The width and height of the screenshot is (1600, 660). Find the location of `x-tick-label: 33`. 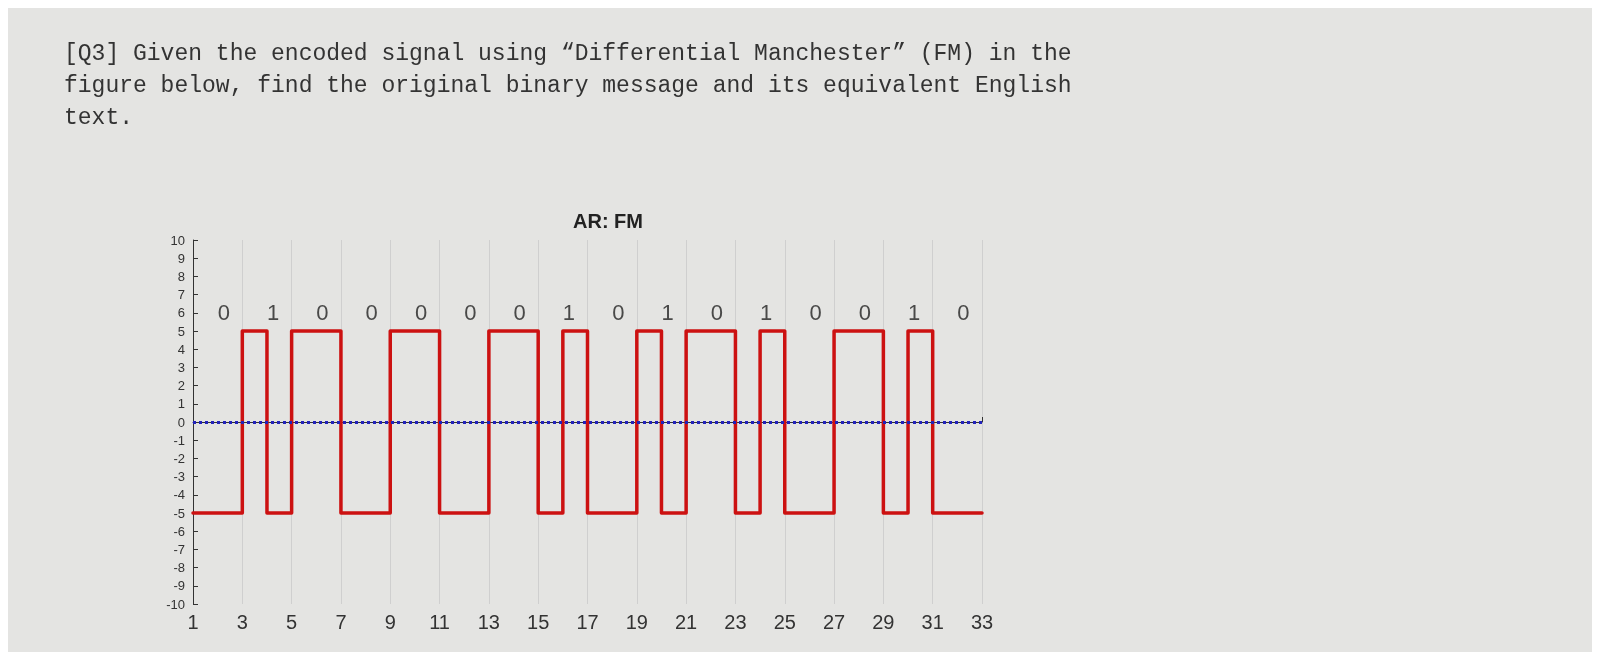

x-tick-label: 33 is located at coordinates (982, 622).